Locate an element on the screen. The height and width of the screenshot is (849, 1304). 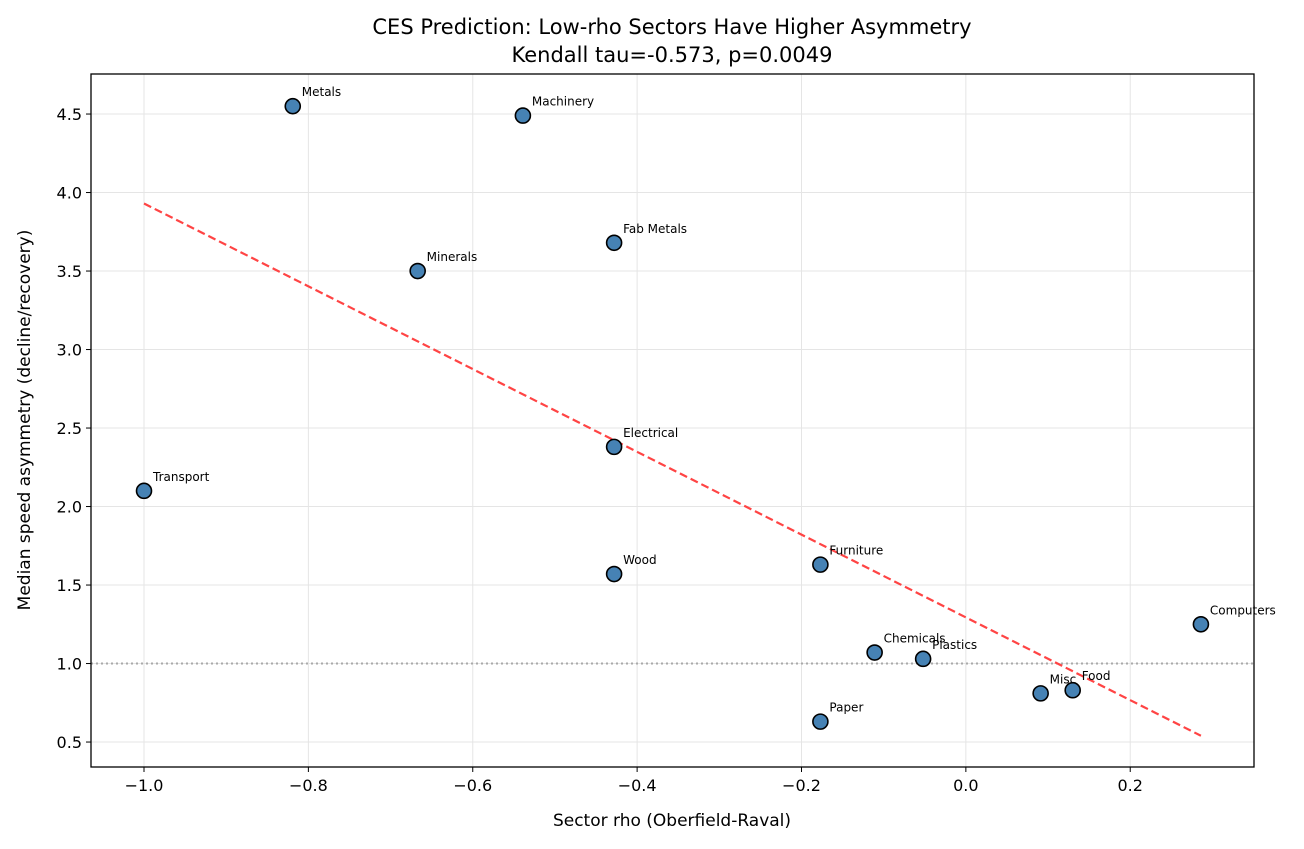
point-label: Fab Metals is located at coordinates (655, 229).